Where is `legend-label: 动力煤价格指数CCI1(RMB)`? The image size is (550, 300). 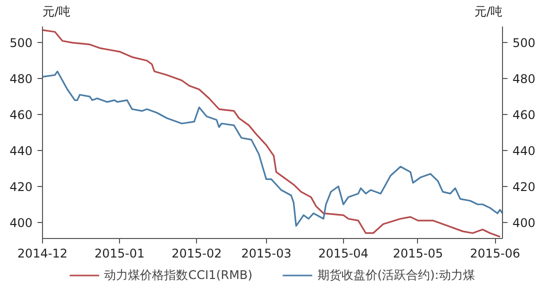 legend-label: 动力煤价格指数CCI1(RMB) is located at coordinates (178, 275).